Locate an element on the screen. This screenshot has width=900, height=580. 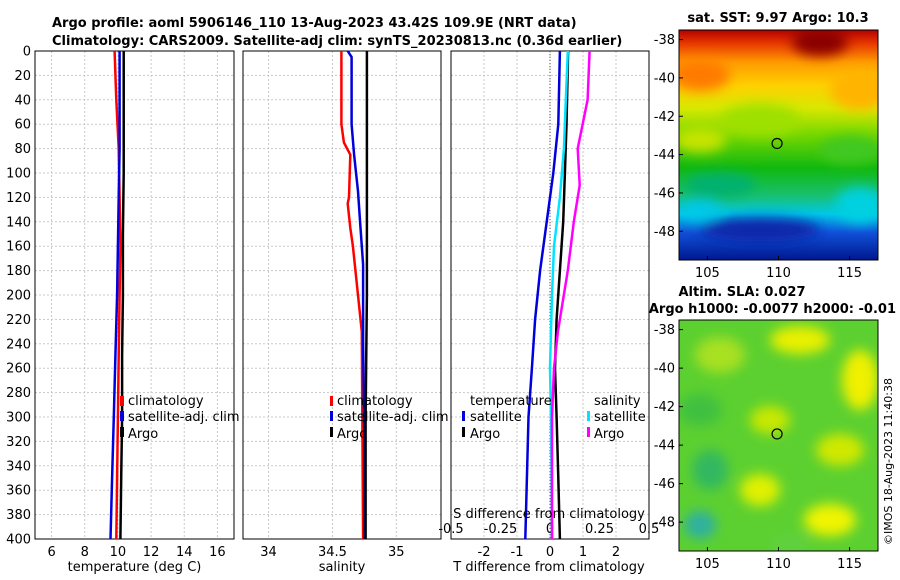
difference-profiles is located at coordinates (557, 295).